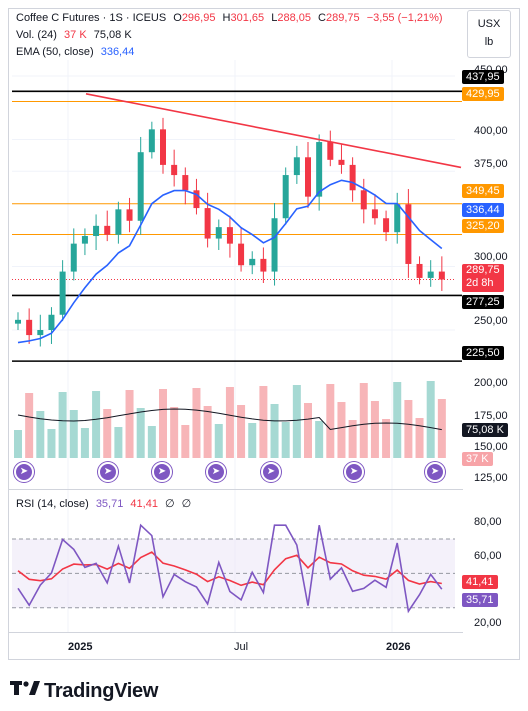 This screenshot has height=711, width=528. I want to click on rsi-line, so click(230, 568).